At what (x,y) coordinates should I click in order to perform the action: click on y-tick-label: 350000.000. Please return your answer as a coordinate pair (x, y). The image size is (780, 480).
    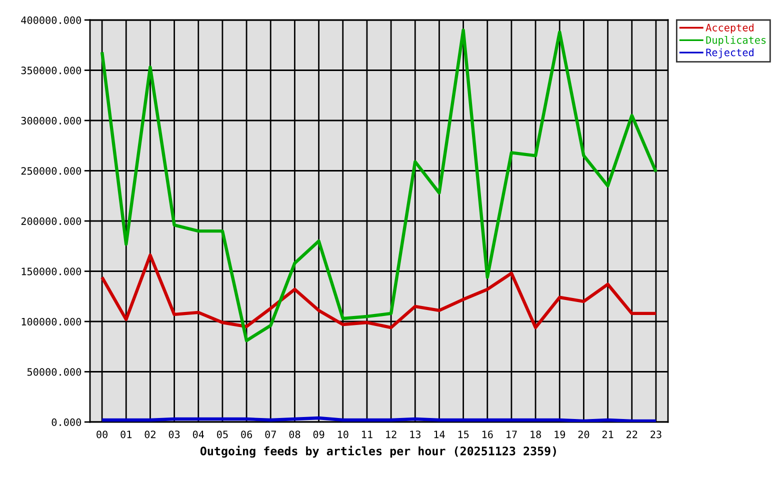
    Looking at the image, I should click on (51, 70).